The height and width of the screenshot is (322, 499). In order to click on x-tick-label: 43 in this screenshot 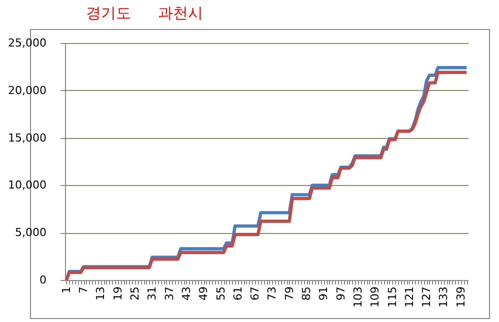, I will do `click(186, 293)`.